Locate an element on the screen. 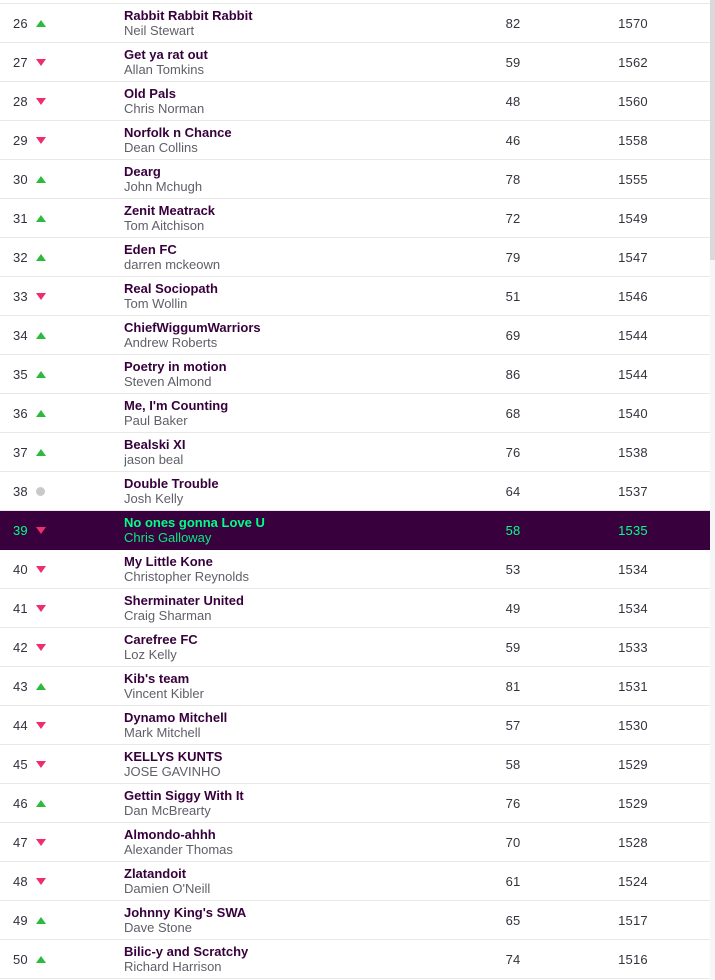 The height and width of the screenshot is (980, 715). team-name: Gettin Siggy With It is located at coordinates (184, 795).